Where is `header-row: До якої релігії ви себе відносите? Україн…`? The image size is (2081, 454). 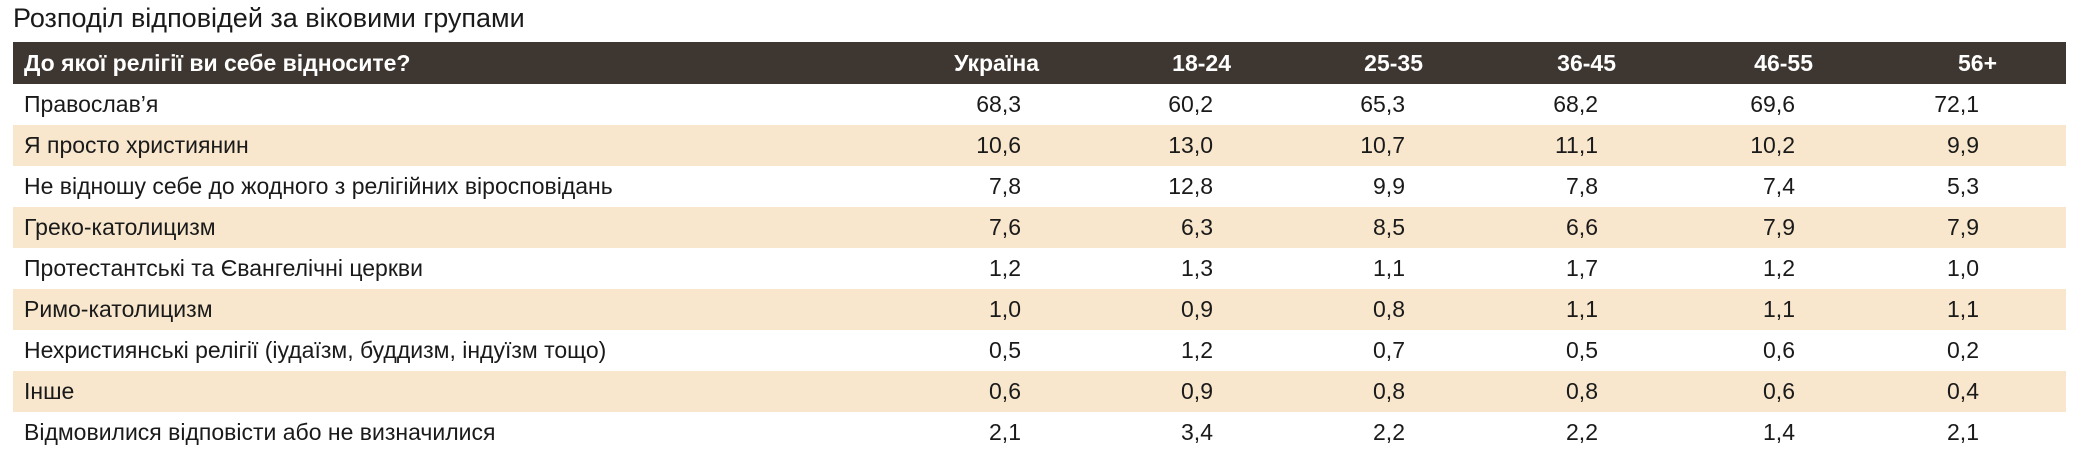 header-row: До якої релігії ви себе відносите? Україн… is located at coordinates (1039, 63).